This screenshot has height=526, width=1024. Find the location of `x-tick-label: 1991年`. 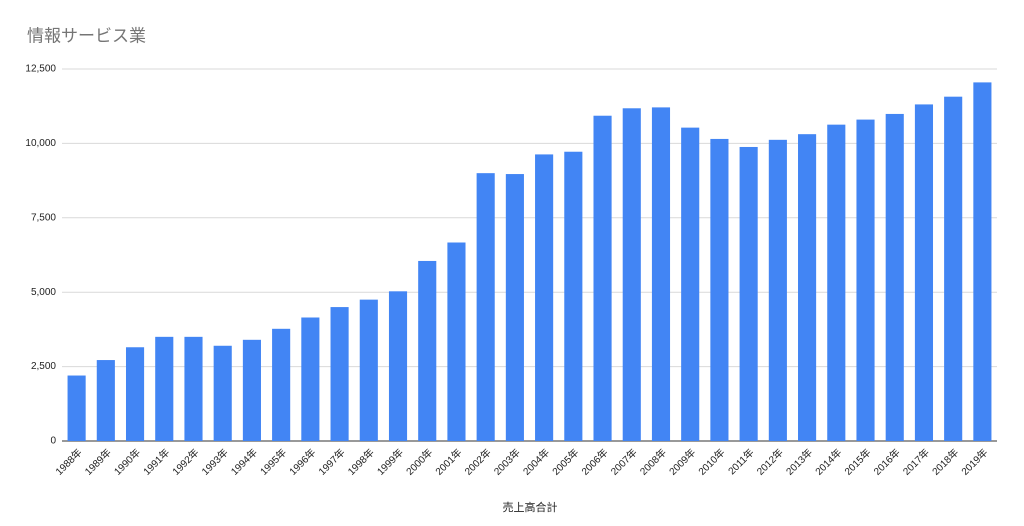

x-tick-label: 1991年 is located at coordinates (156, 462).